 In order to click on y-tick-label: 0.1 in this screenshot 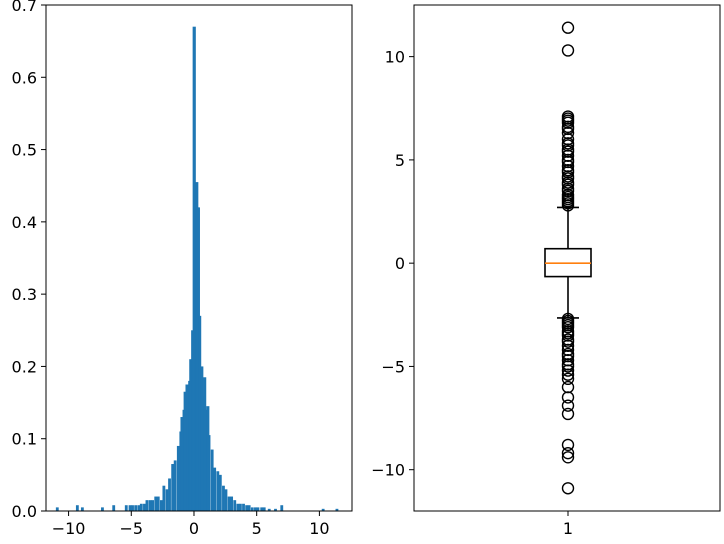, I will do `click(24, 439)`.